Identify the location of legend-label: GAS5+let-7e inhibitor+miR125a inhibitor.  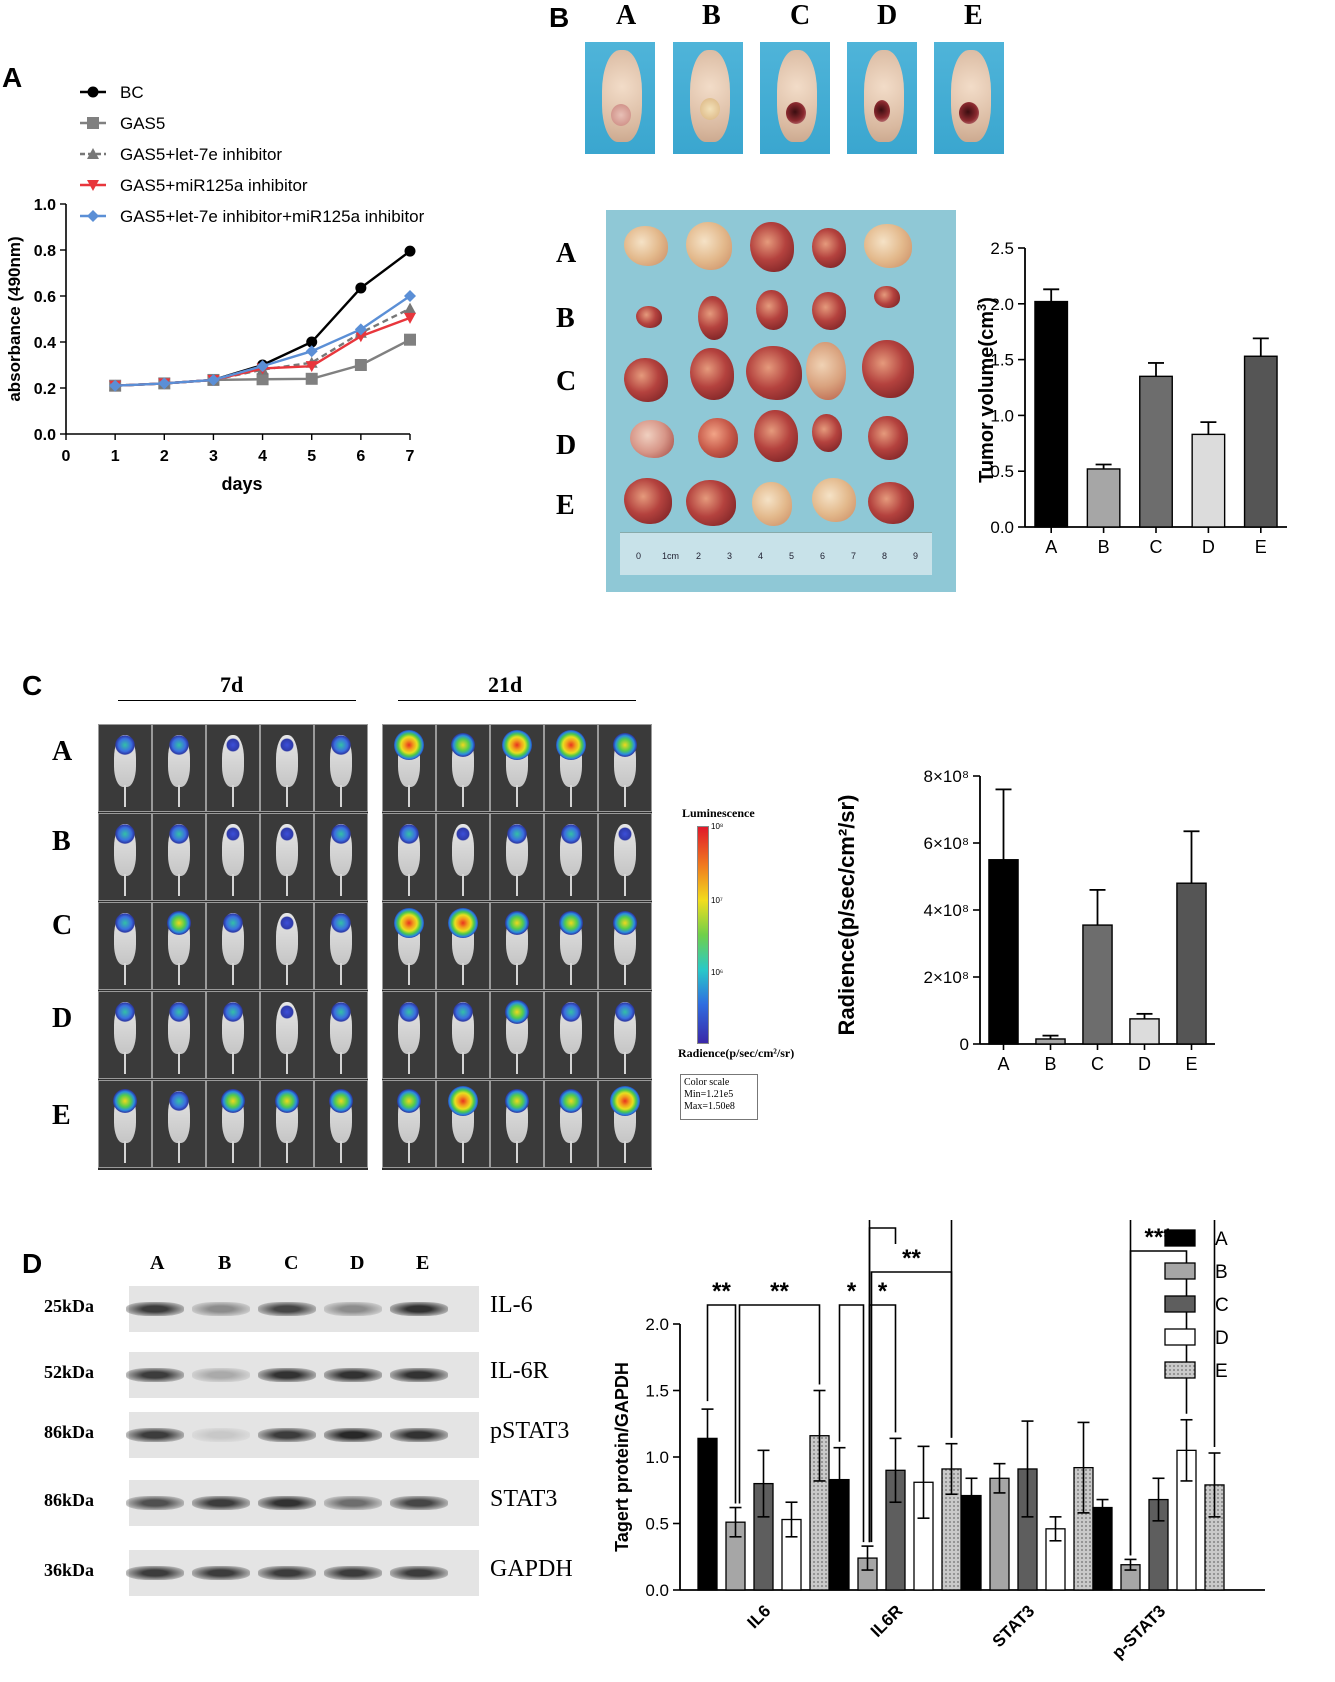
(272, 216).